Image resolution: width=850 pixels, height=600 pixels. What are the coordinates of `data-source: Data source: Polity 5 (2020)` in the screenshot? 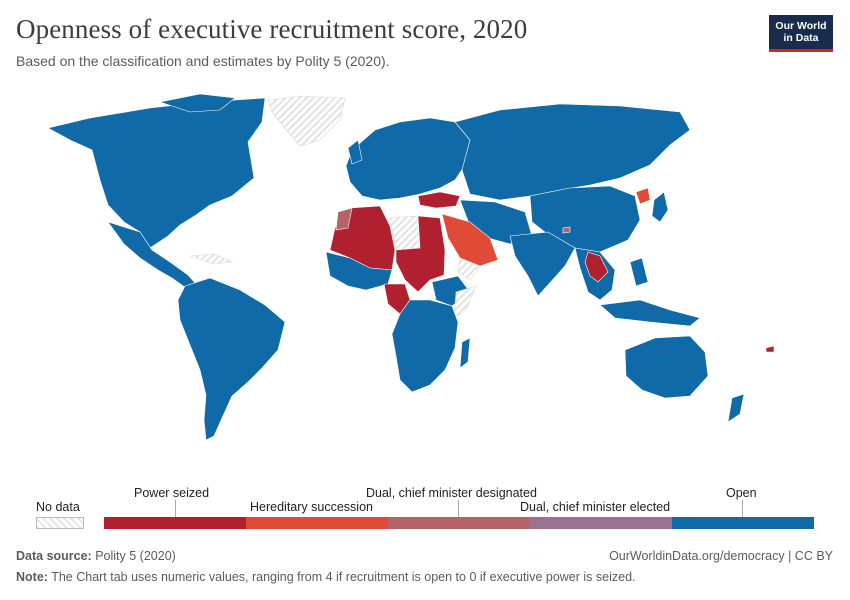 It's located at (96, 556).